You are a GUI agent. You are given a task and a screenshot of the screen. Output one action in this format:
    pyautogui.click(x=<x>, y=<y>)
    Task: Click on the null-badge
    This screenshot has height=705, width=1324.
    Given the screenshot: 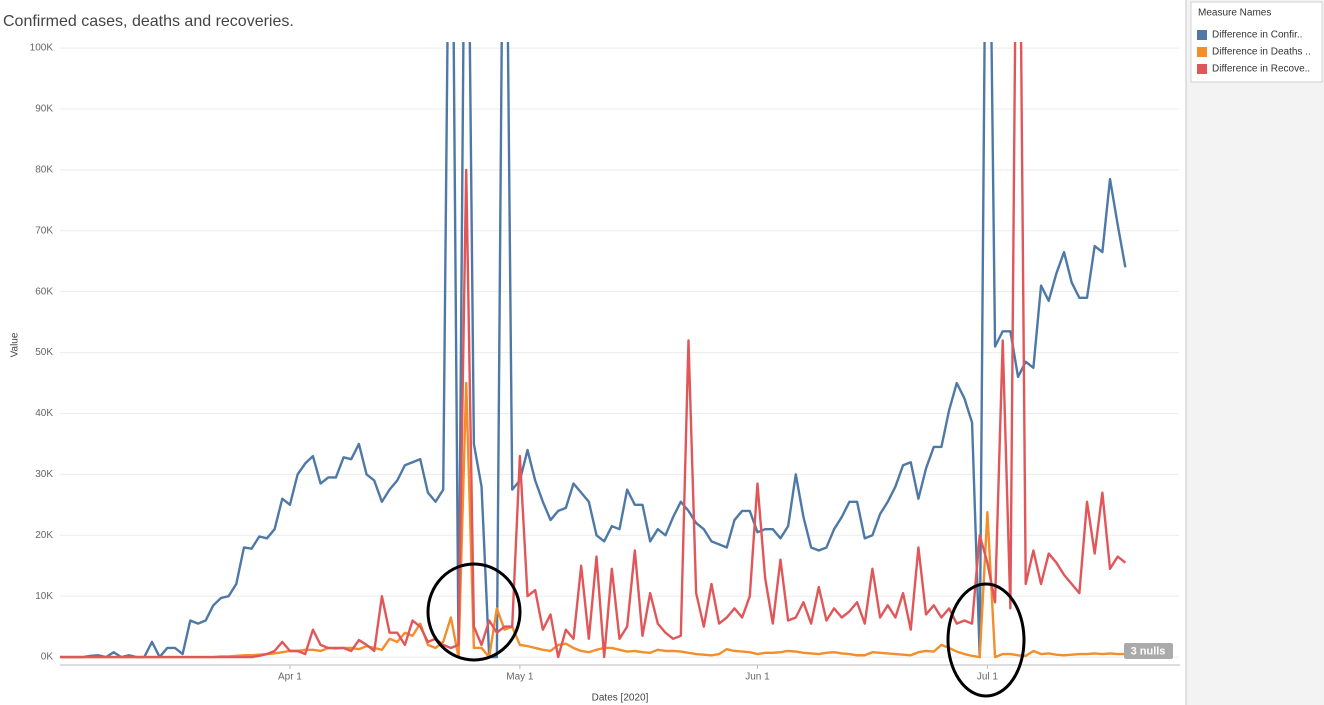 What is the action you would take?
    pyautogui.click(x=1148, y=651)
    